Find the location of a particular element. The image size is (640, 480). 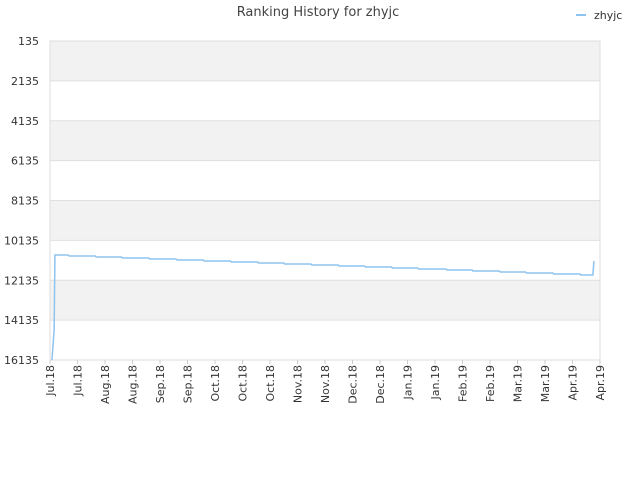

y-tick-label: 10135 is located at coordinates (21, 240).